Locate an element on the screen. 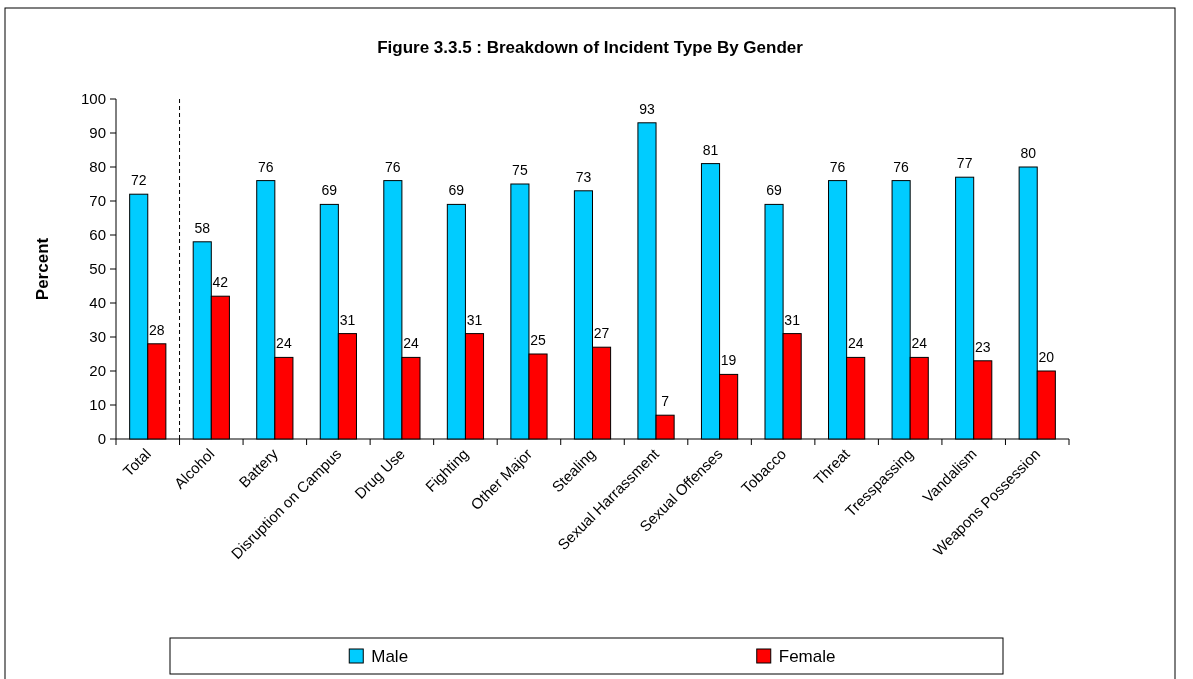 This screenshot has width=1193, height=679. y-tick-label: 90 is located at coordinates (97, 132).